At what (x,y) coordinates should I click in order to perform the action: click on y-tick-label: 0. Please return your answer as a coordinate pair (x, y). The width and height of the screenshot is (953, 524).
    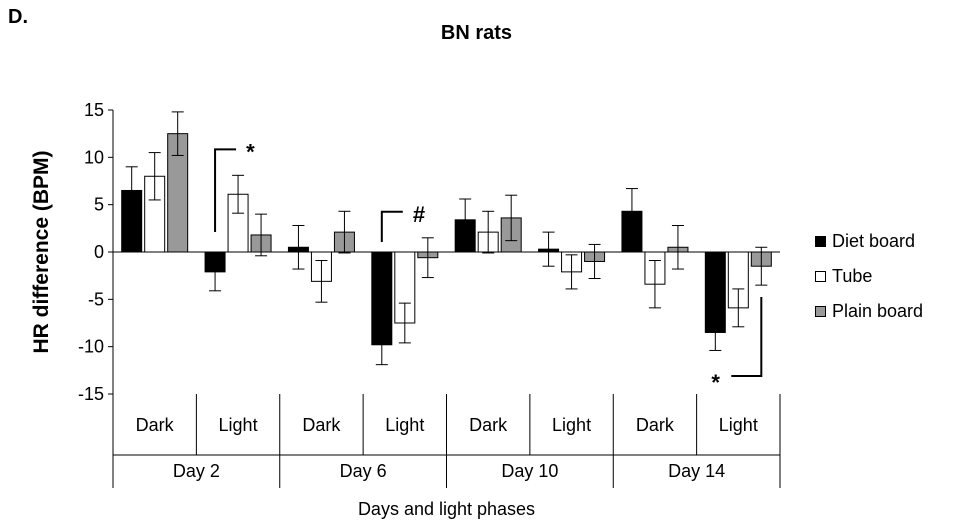
    Looking at the image, I should click on (99, 252).